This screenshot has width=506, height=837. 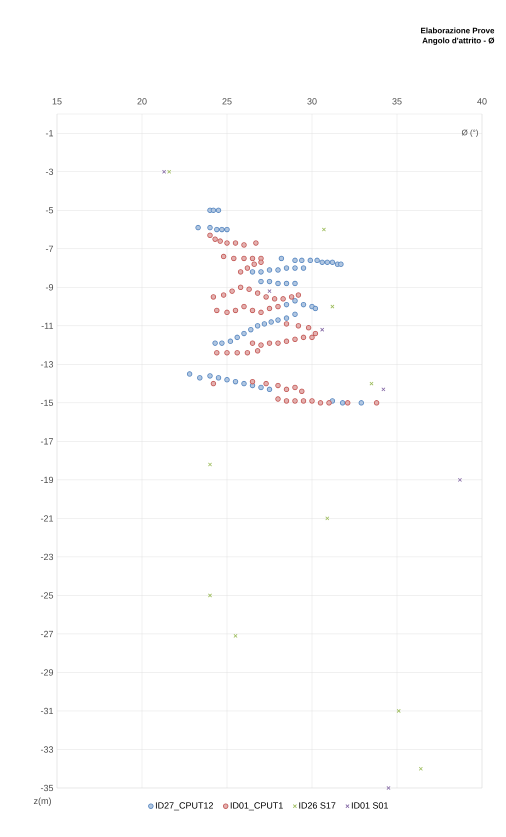 What do you see at coordinates (256, 806) in the screenshot?
I see `legend-label: ID01_CPUT1` at bounding box center [256, 806].